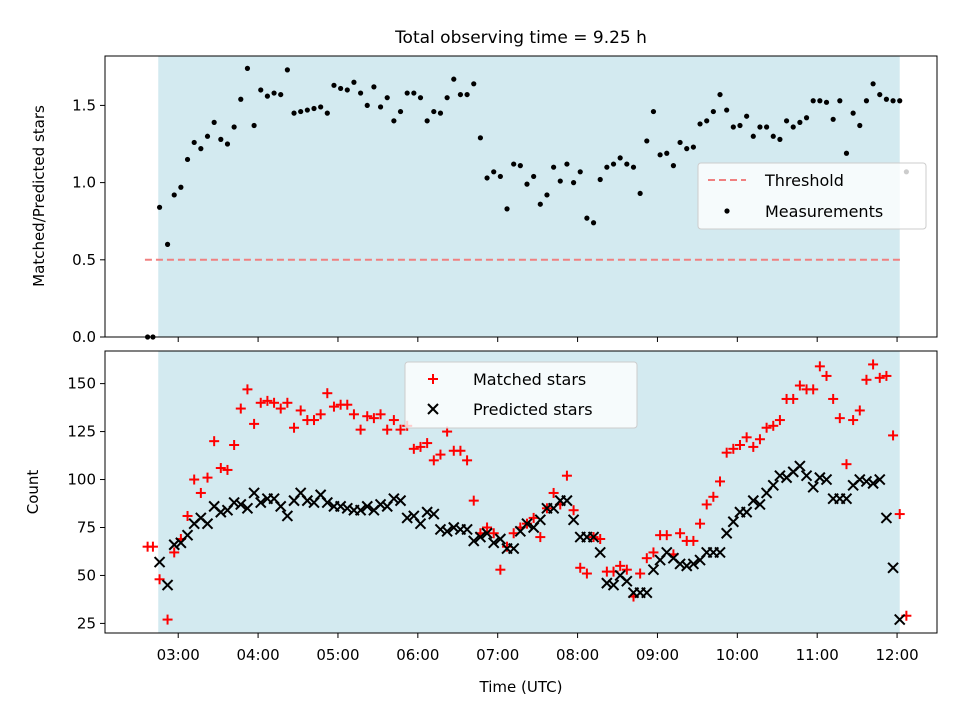 The image size is (960, 720). What do you see at coordinates (84, 183) in the screenshot?
I see `top-y-tick-label-2: 1.0` at bounding box center [84, 183].